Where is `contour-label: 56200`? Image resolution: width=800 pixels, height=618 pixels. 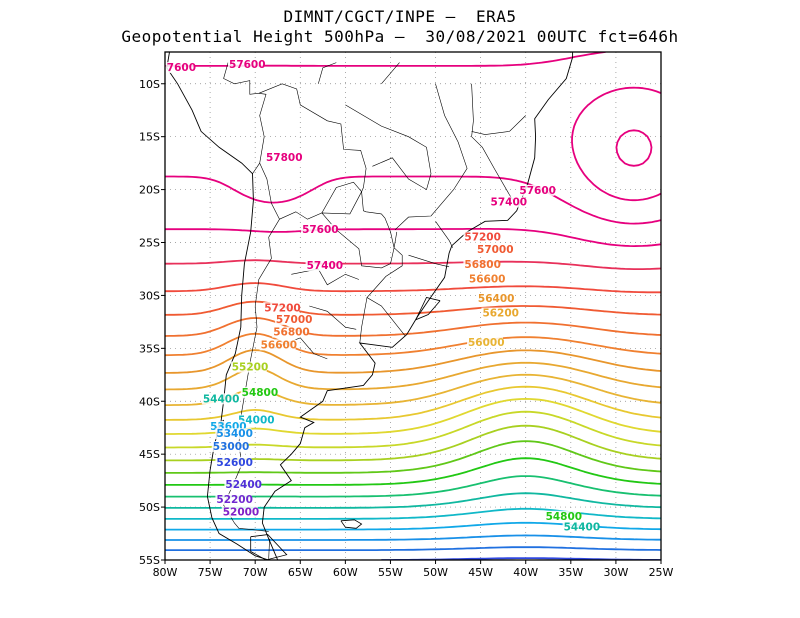
contour-label: 56200 is located at coordinates (500, 314).